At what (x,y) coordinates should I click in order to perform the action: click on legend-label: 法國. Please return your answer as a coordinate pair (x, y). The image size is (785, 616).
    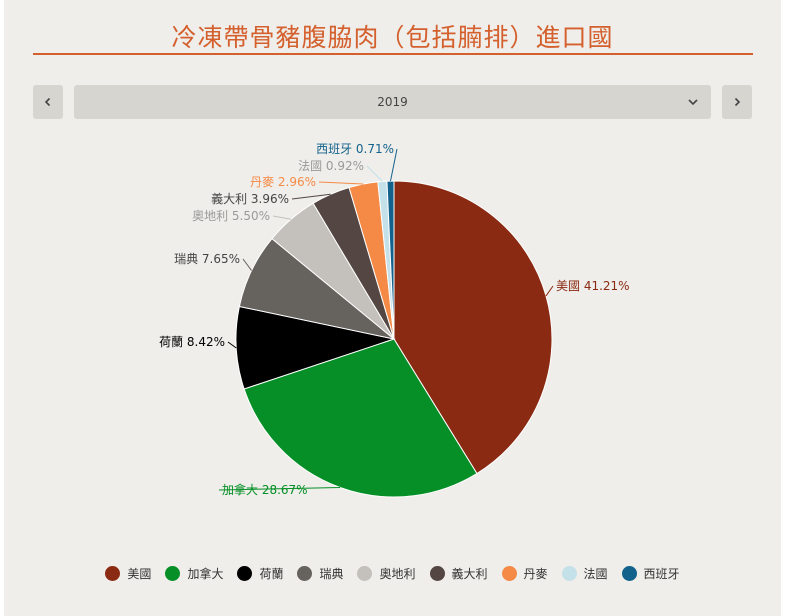
    Looking at the image, I should click on (595, 573).